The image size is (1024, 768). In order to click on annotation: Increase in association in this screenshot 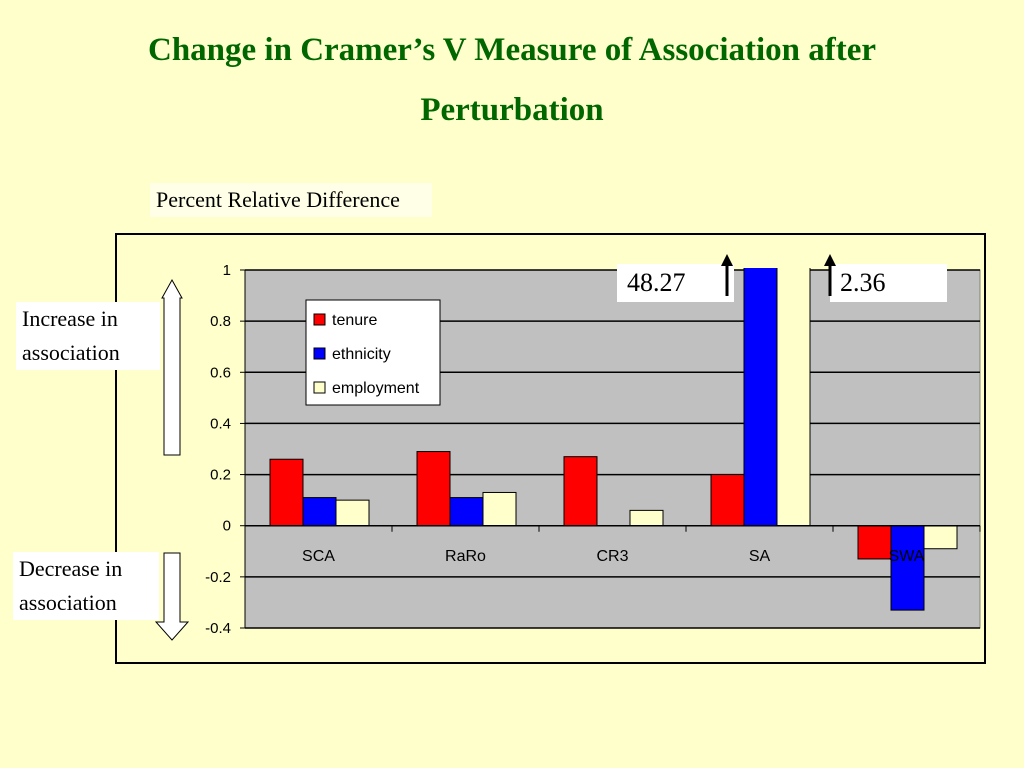, I will do `click(88, 336)`.